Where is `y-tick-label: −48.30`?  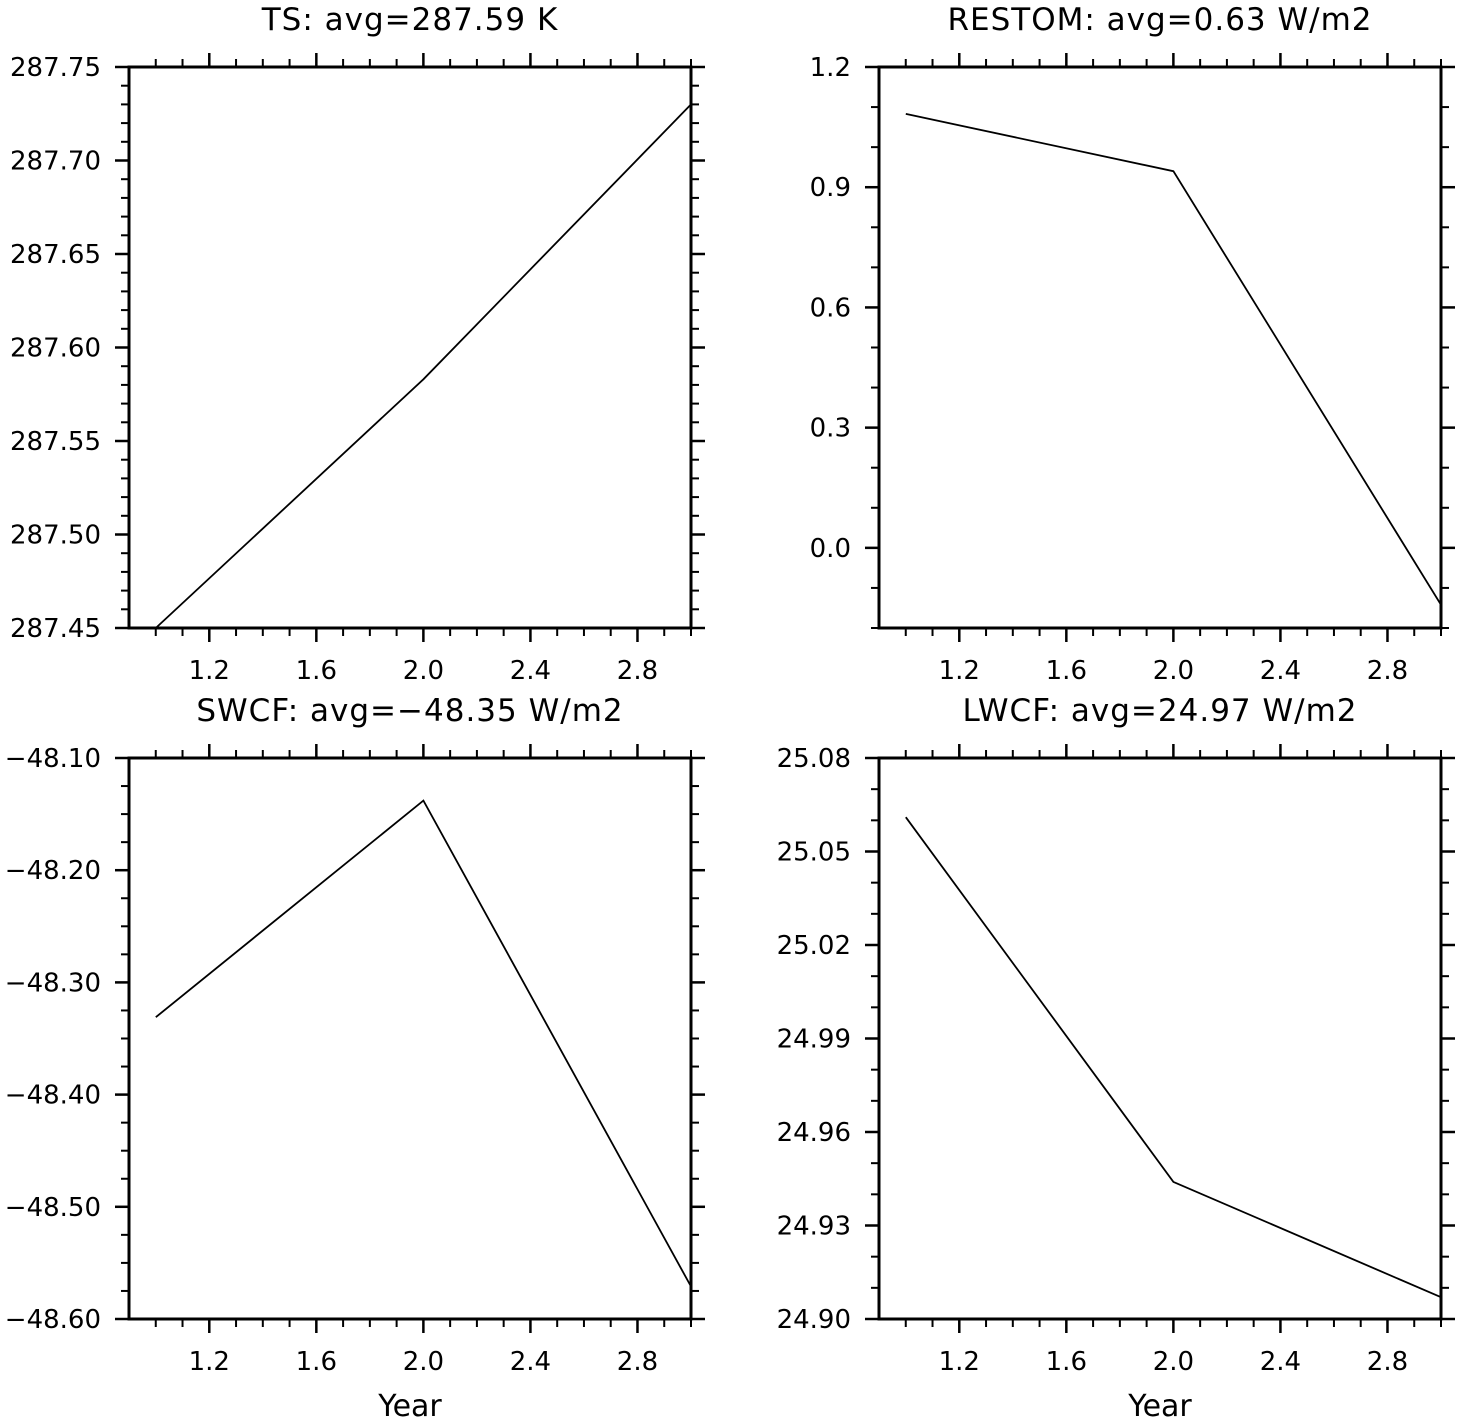
y-tick-label: −48.30 is located at coordinates (53, 983).